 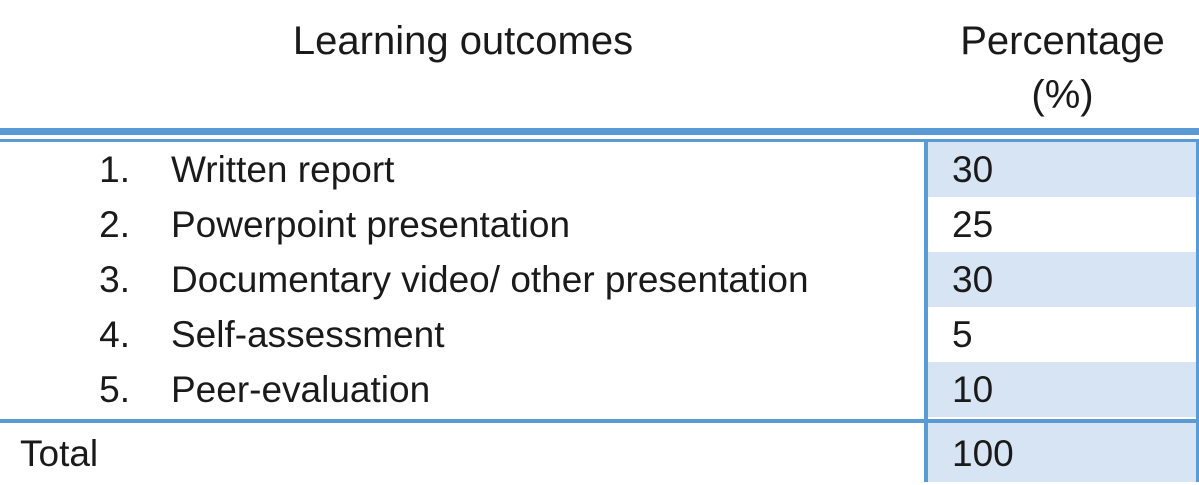 I want to click on right-border, so click(x=1197, y=310).